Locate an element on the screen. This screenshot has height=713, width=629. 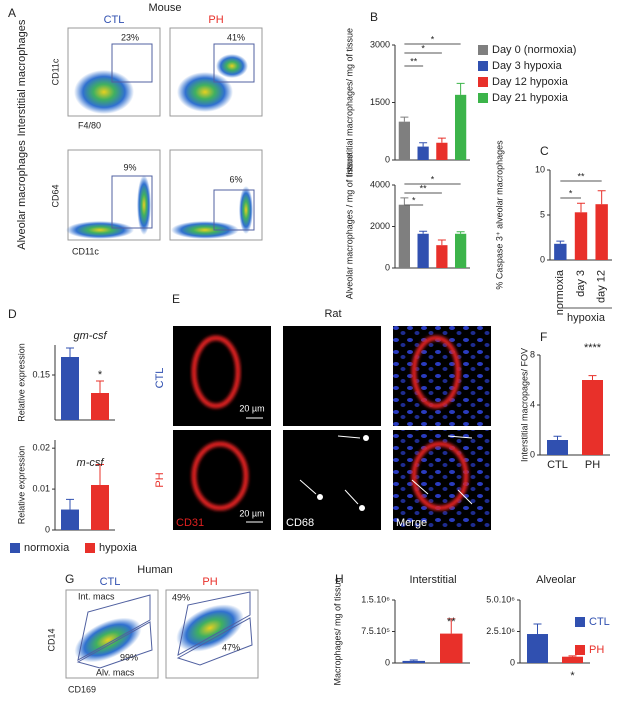
y-axis-label: Interstitial macrophages/ mg of tissue is located at coordinates (349, 102).